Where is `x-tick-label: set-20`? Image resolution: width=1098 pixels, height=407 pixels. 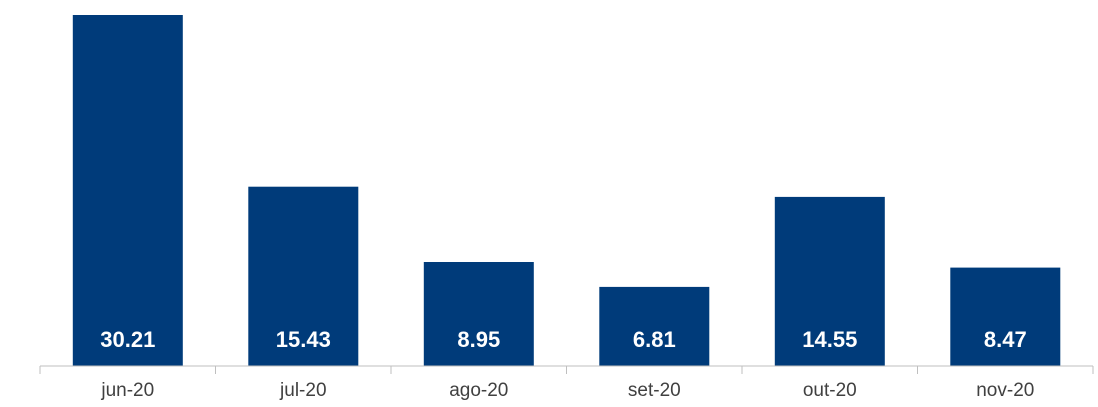 x-tick-label: set-20 is located at coordinates (654, 390).